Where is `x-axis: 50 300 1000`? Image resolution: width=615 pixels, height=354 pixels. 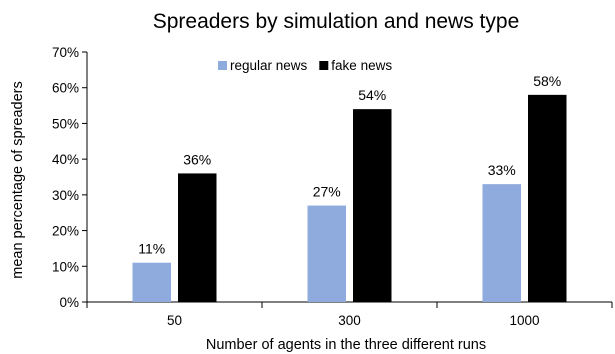
x-axis: 50 300 1000 is located at coordinates (349, 314).